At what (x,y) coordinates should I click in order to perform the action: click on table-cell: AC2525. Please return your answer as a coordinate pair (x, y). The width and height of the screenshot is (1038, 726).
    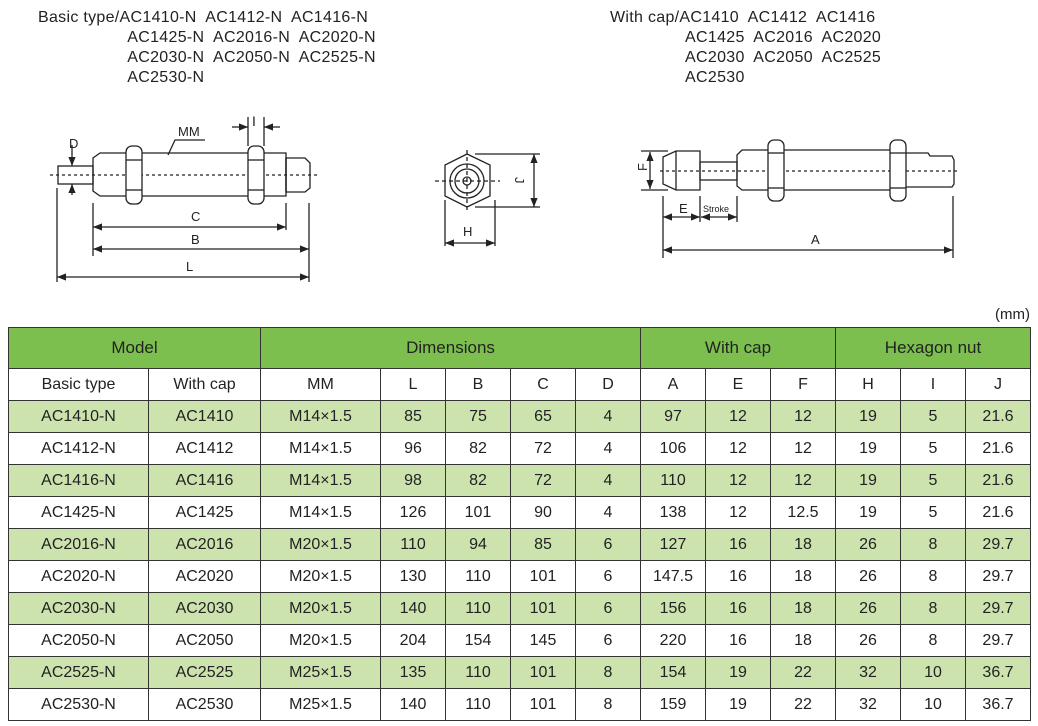
    Looking at the image, I should click on (204, 672).